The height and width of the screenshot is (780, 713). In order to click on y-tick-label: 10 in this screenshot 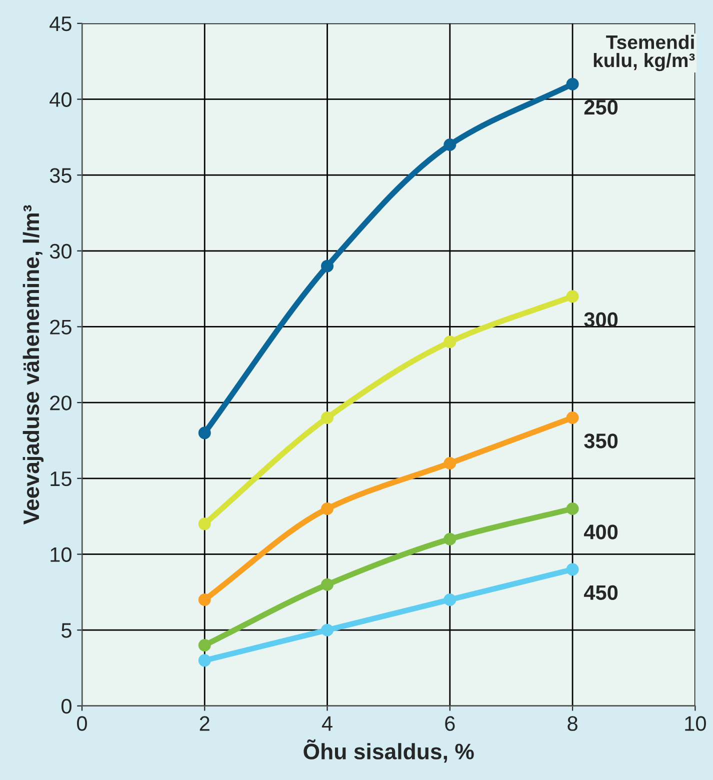, I will do `click(61, 554)`.